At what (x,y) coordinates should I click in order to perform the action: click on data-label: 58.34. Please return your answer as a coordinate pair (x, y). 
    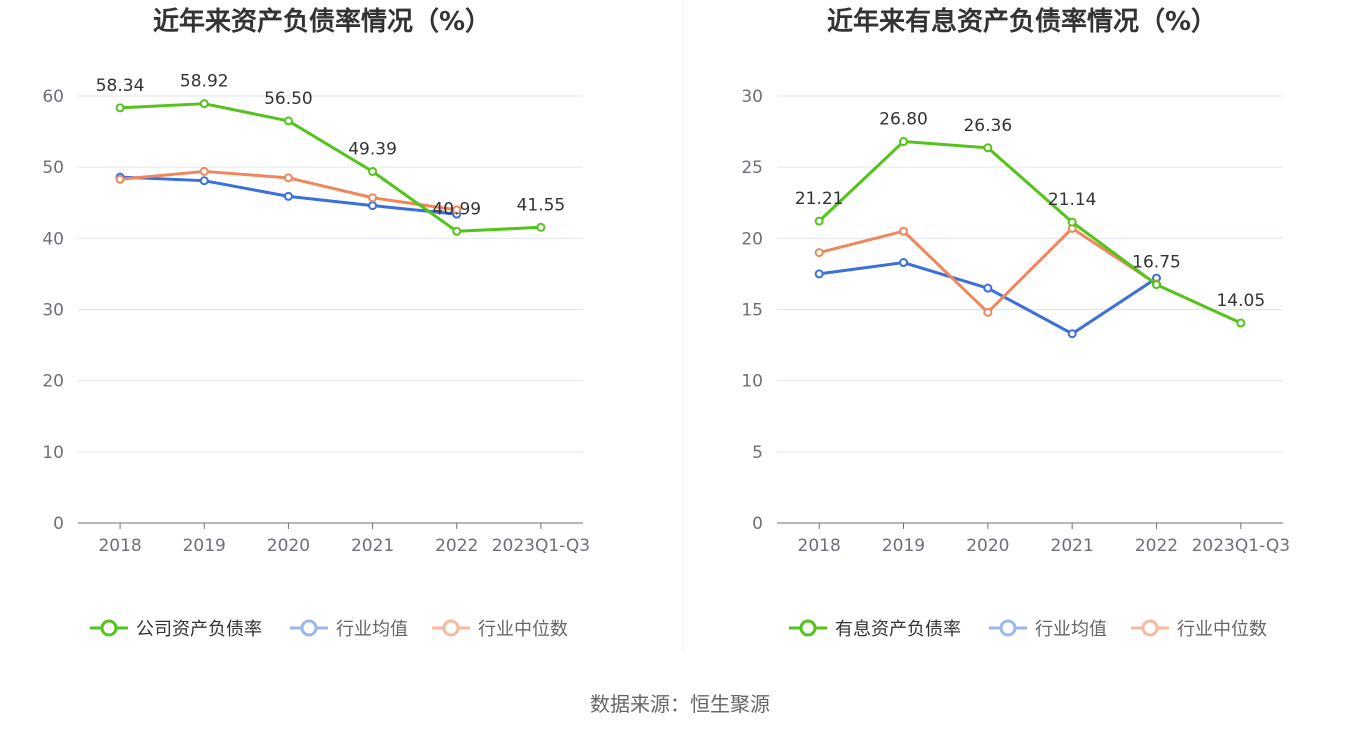
    Looking at the image, I should click on (120, 86).